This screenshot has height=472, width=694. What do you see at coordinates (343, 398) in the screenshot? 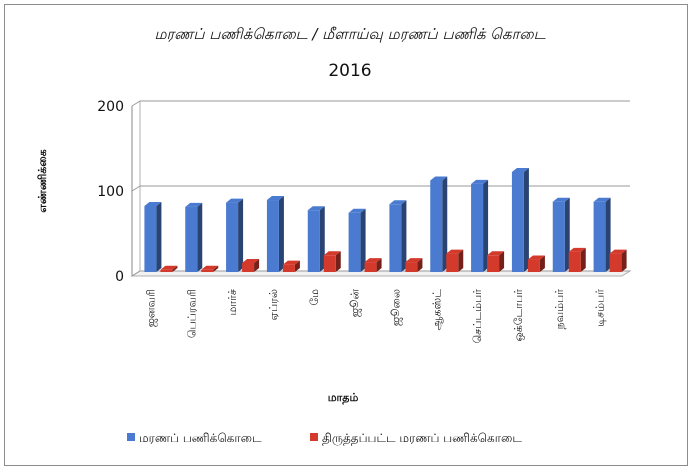
I see `x-axis-label: மாதம்` at bounding box center [343, 398].